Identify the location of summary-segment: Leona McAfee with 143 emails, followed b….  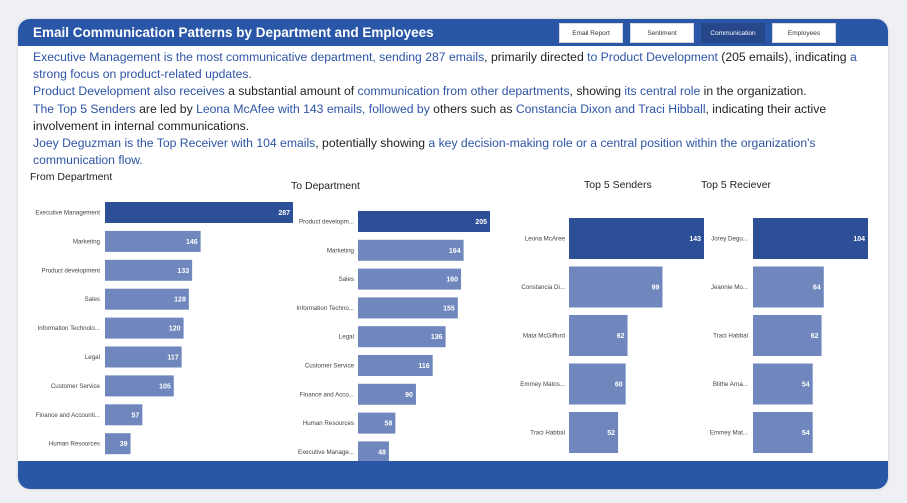
(313, 108).